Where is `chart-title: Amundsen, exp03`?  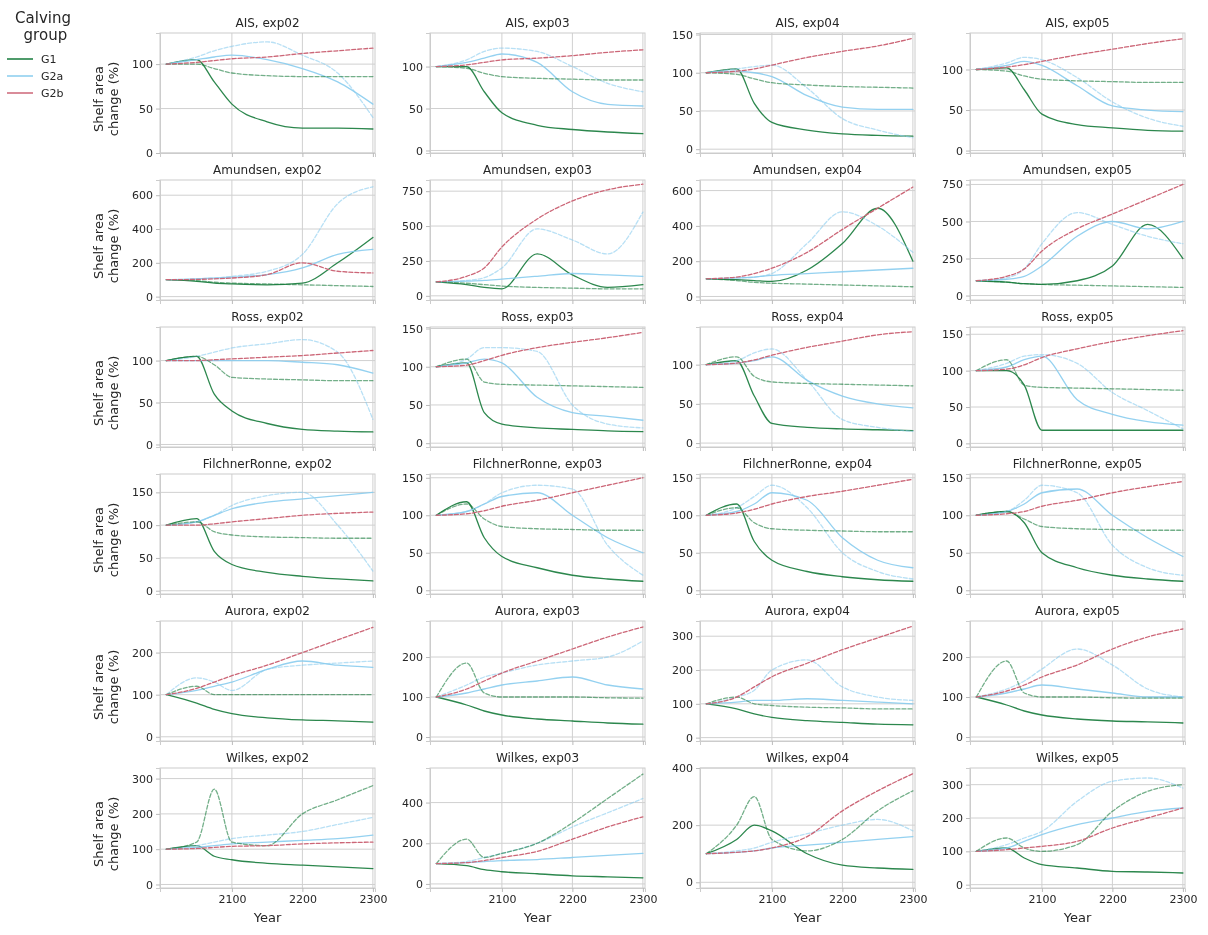 chart-title: Amundsen, exp03 is located at coordinates (537, 170).